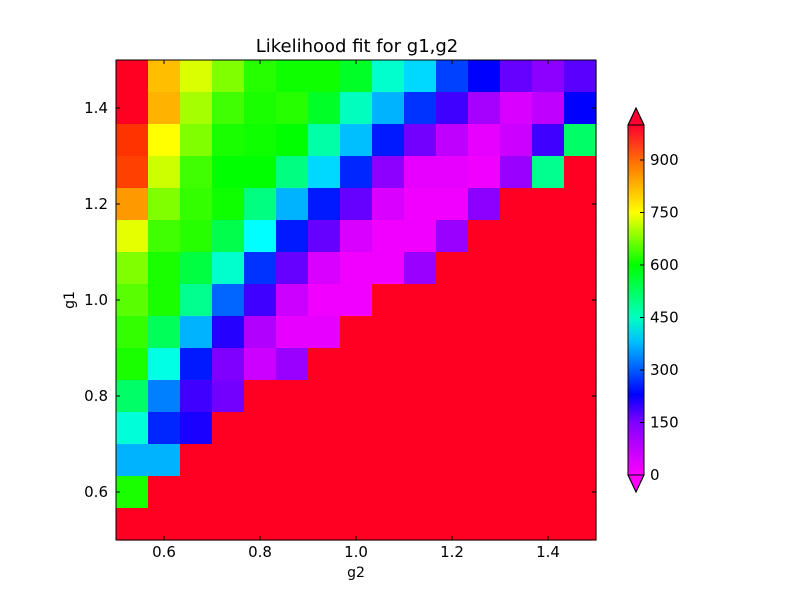 The height and width of the screenshot is (600, 800). I want to click on y-axis-label: g1, so click(70, 300).